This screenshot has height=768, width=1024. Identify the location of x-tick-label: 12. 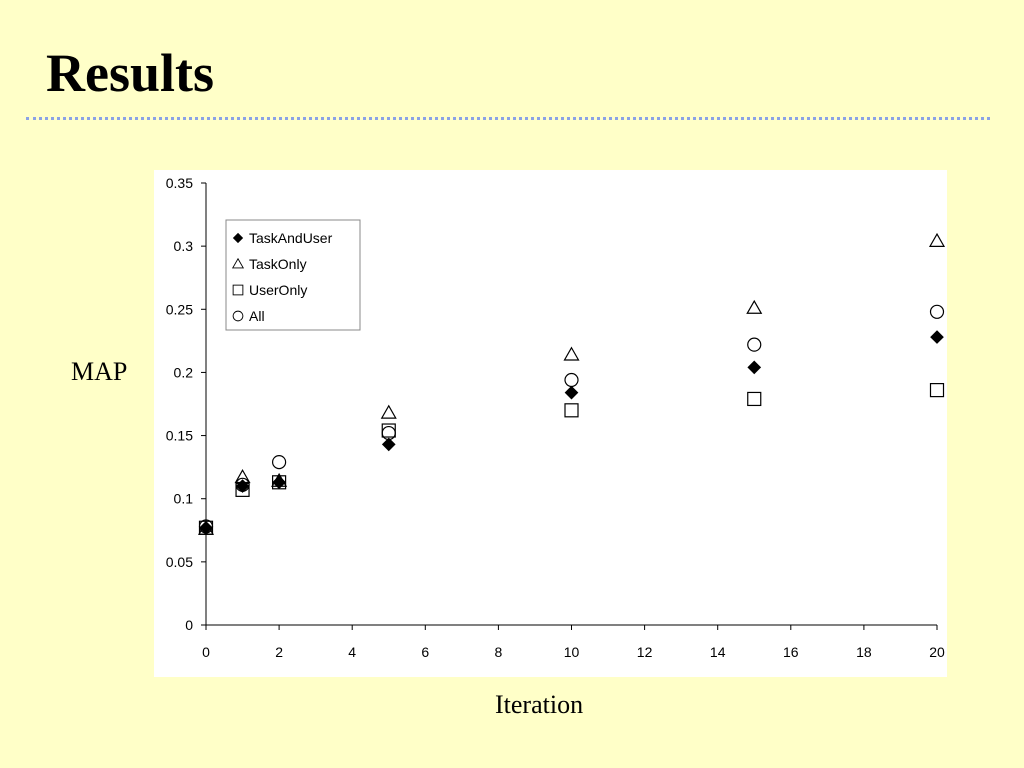
(645, 652).